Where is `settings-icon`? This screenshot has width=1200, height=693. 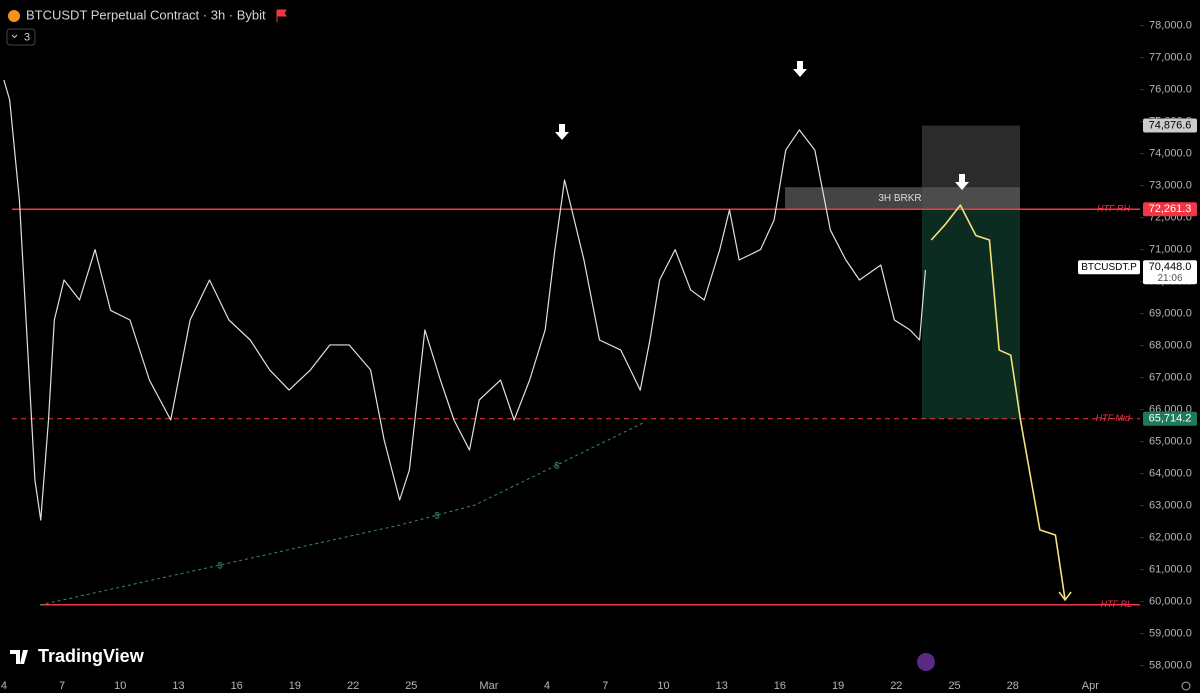
settings-icon is located at coordinates (1186, 686).